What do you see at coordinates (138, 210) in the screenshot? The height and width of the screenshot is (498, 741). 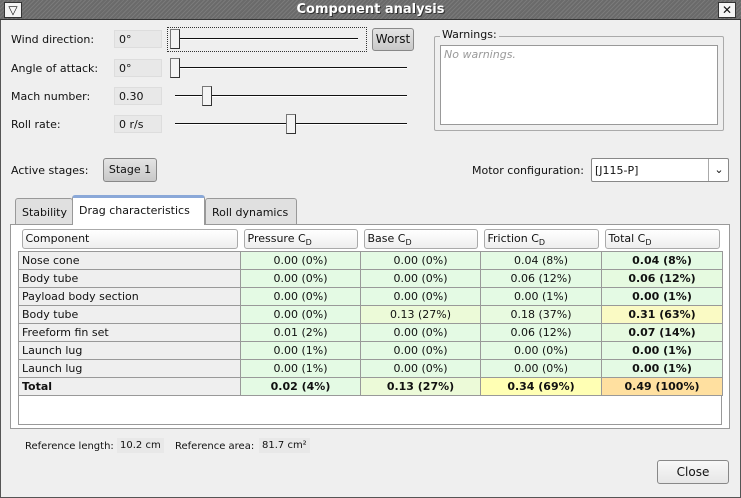 I see `tab-drag-characteristics: Drag characteristics` at bounding box center [138, 210].